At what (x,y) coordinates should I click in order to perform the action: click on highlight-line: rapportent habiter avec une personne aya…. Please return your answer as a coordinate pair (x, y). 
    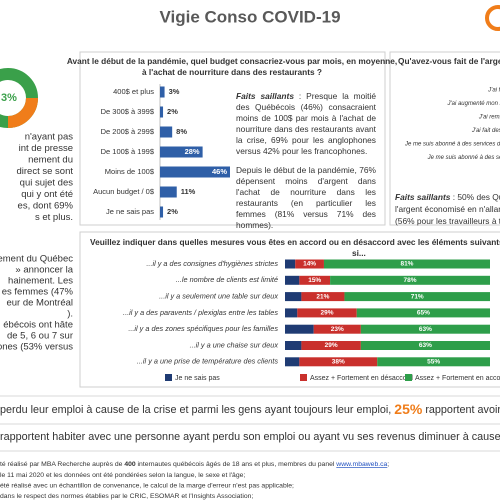
    Looking at the image, I should click on (250, 437).